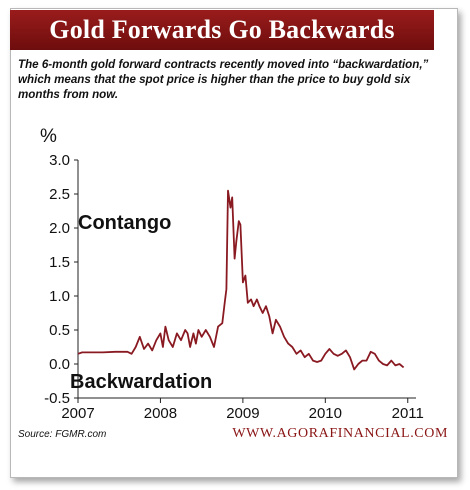 The image size is (470, 490). I want to click on y-tick-label: 2.0, so click(59, 228).